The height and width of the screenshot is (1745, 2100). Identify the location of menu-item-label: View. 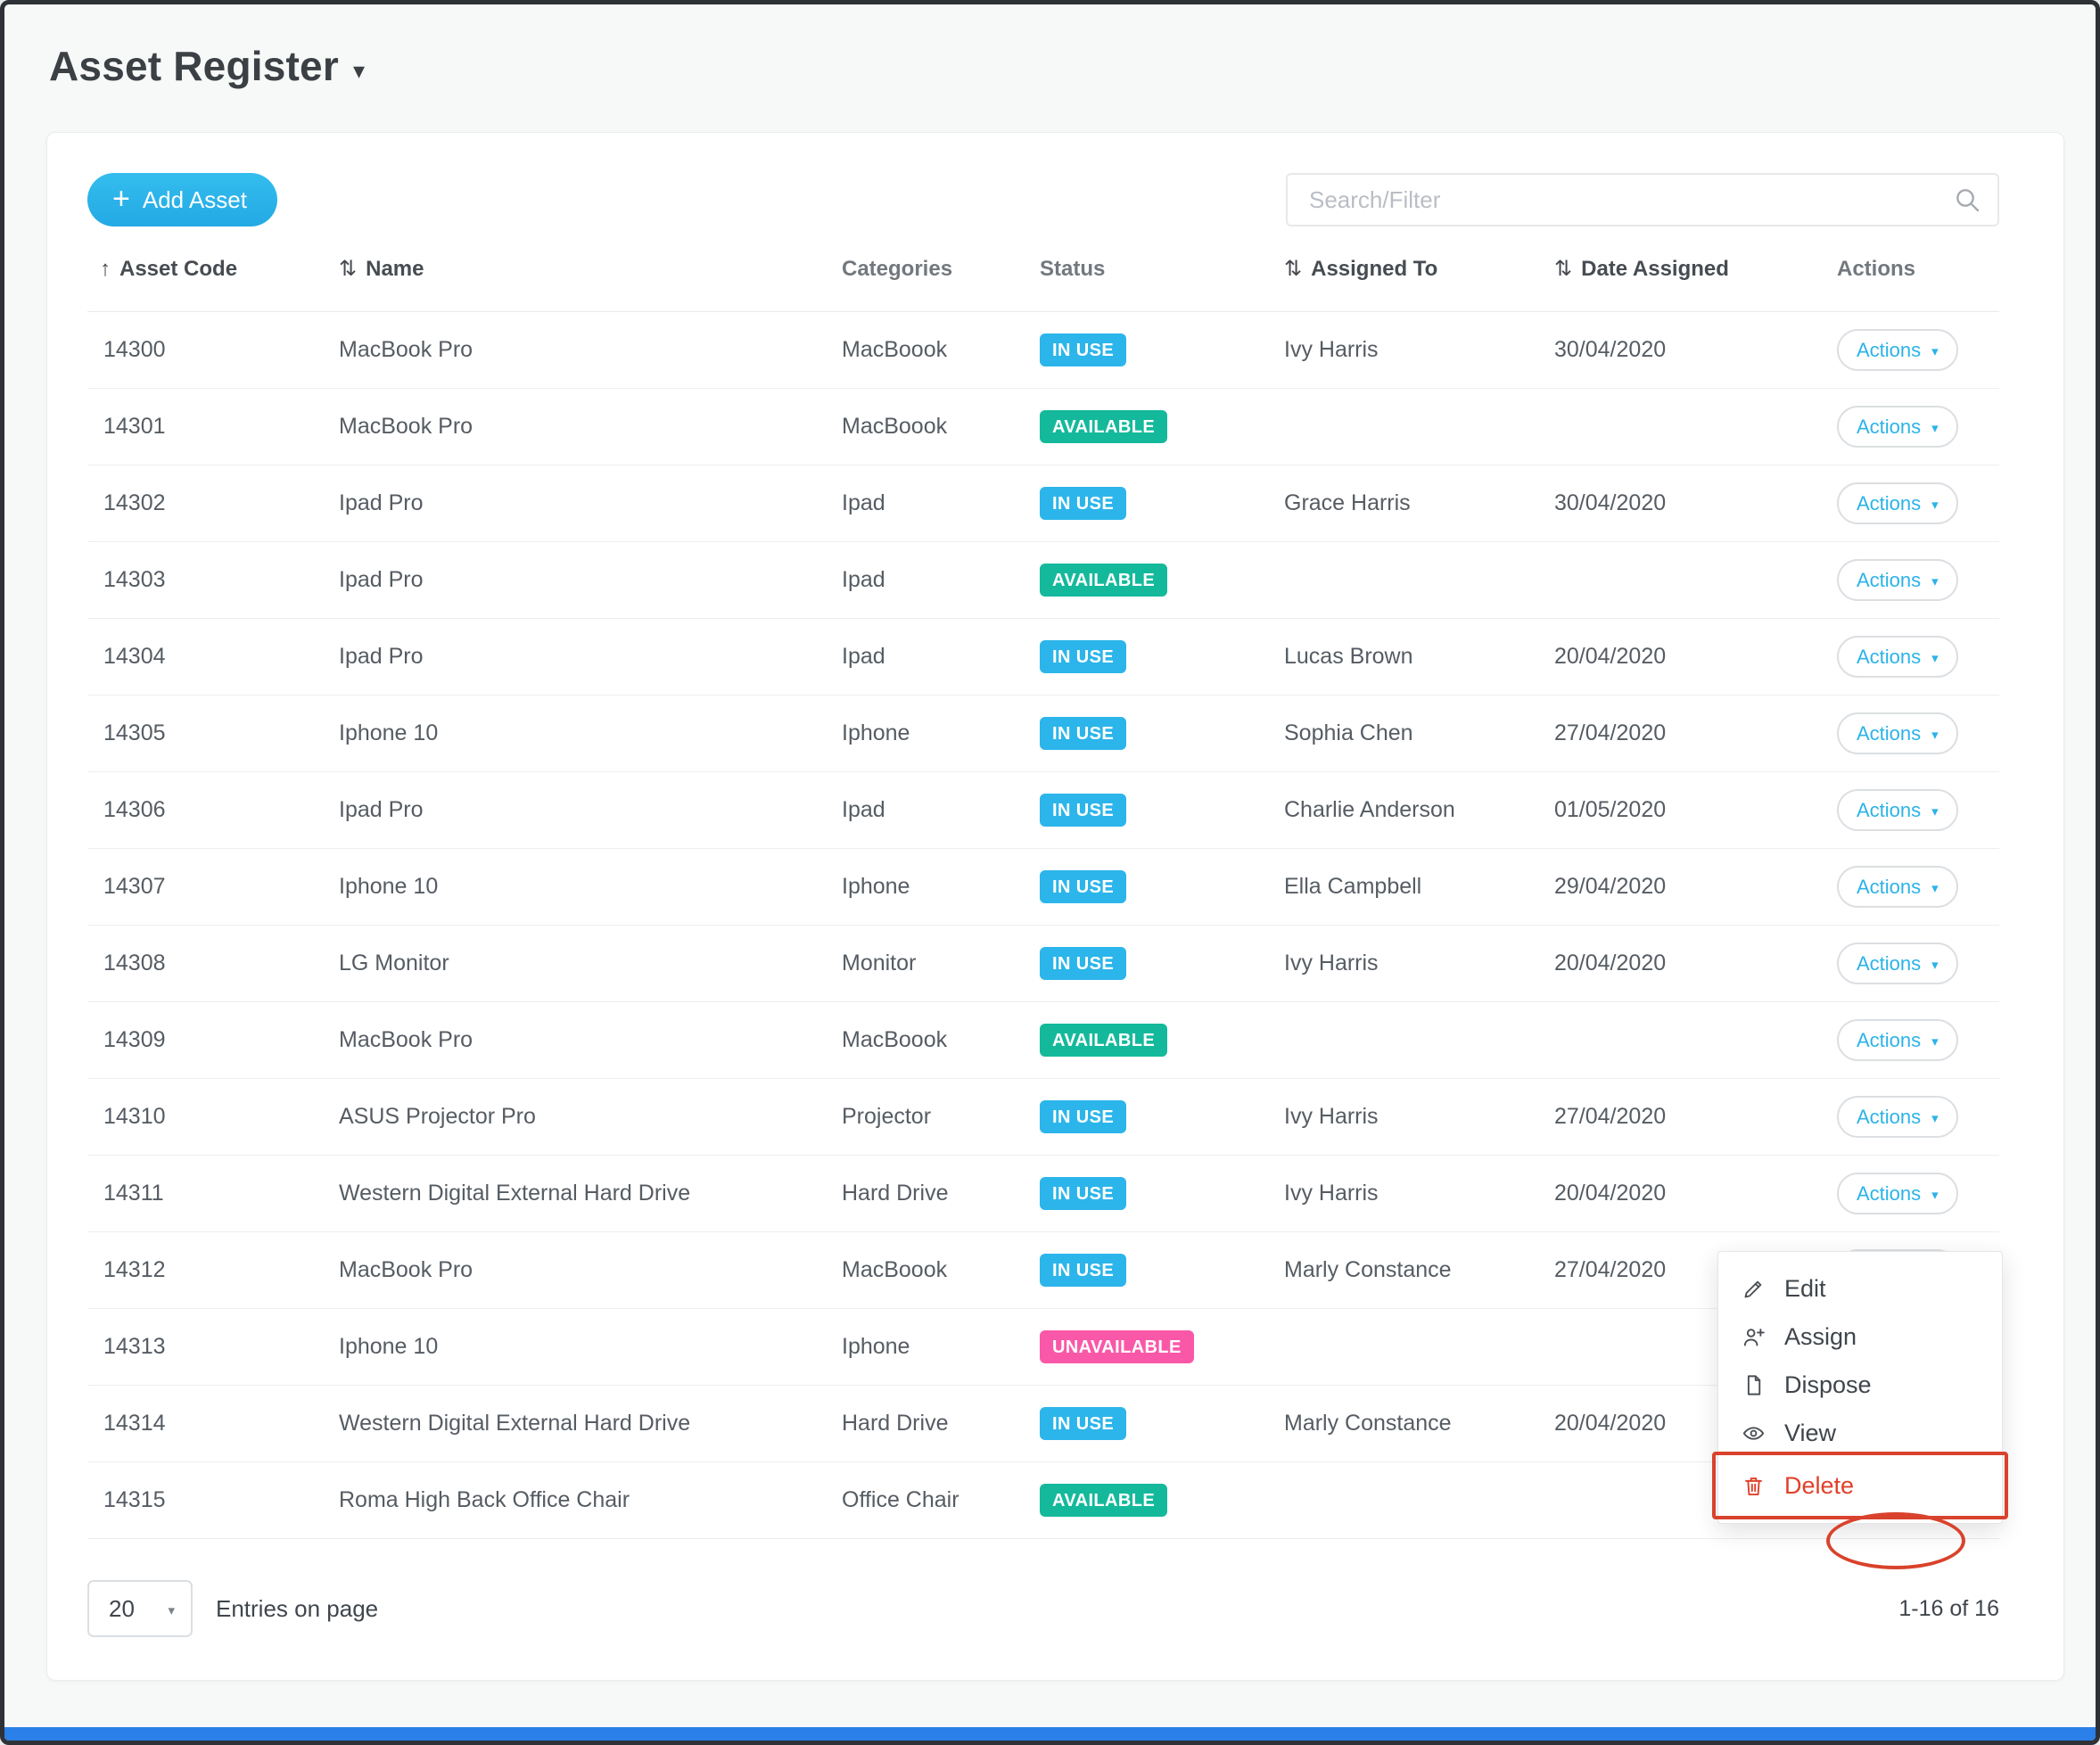
(1810, 1432).